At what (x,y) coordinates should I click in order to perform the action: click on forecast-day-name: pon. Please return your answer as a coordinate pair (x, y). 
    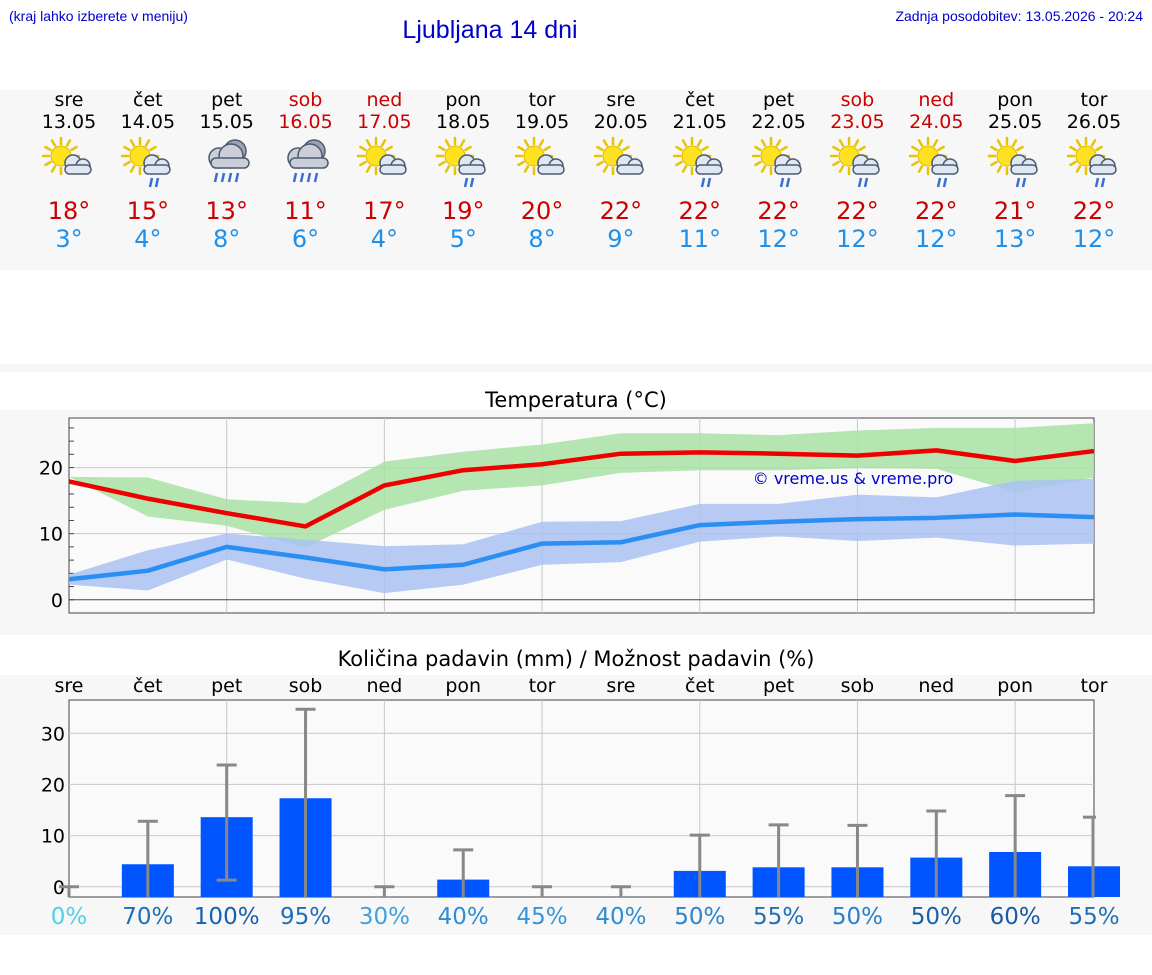
    Looking at the image, I should click on (1015, 100).